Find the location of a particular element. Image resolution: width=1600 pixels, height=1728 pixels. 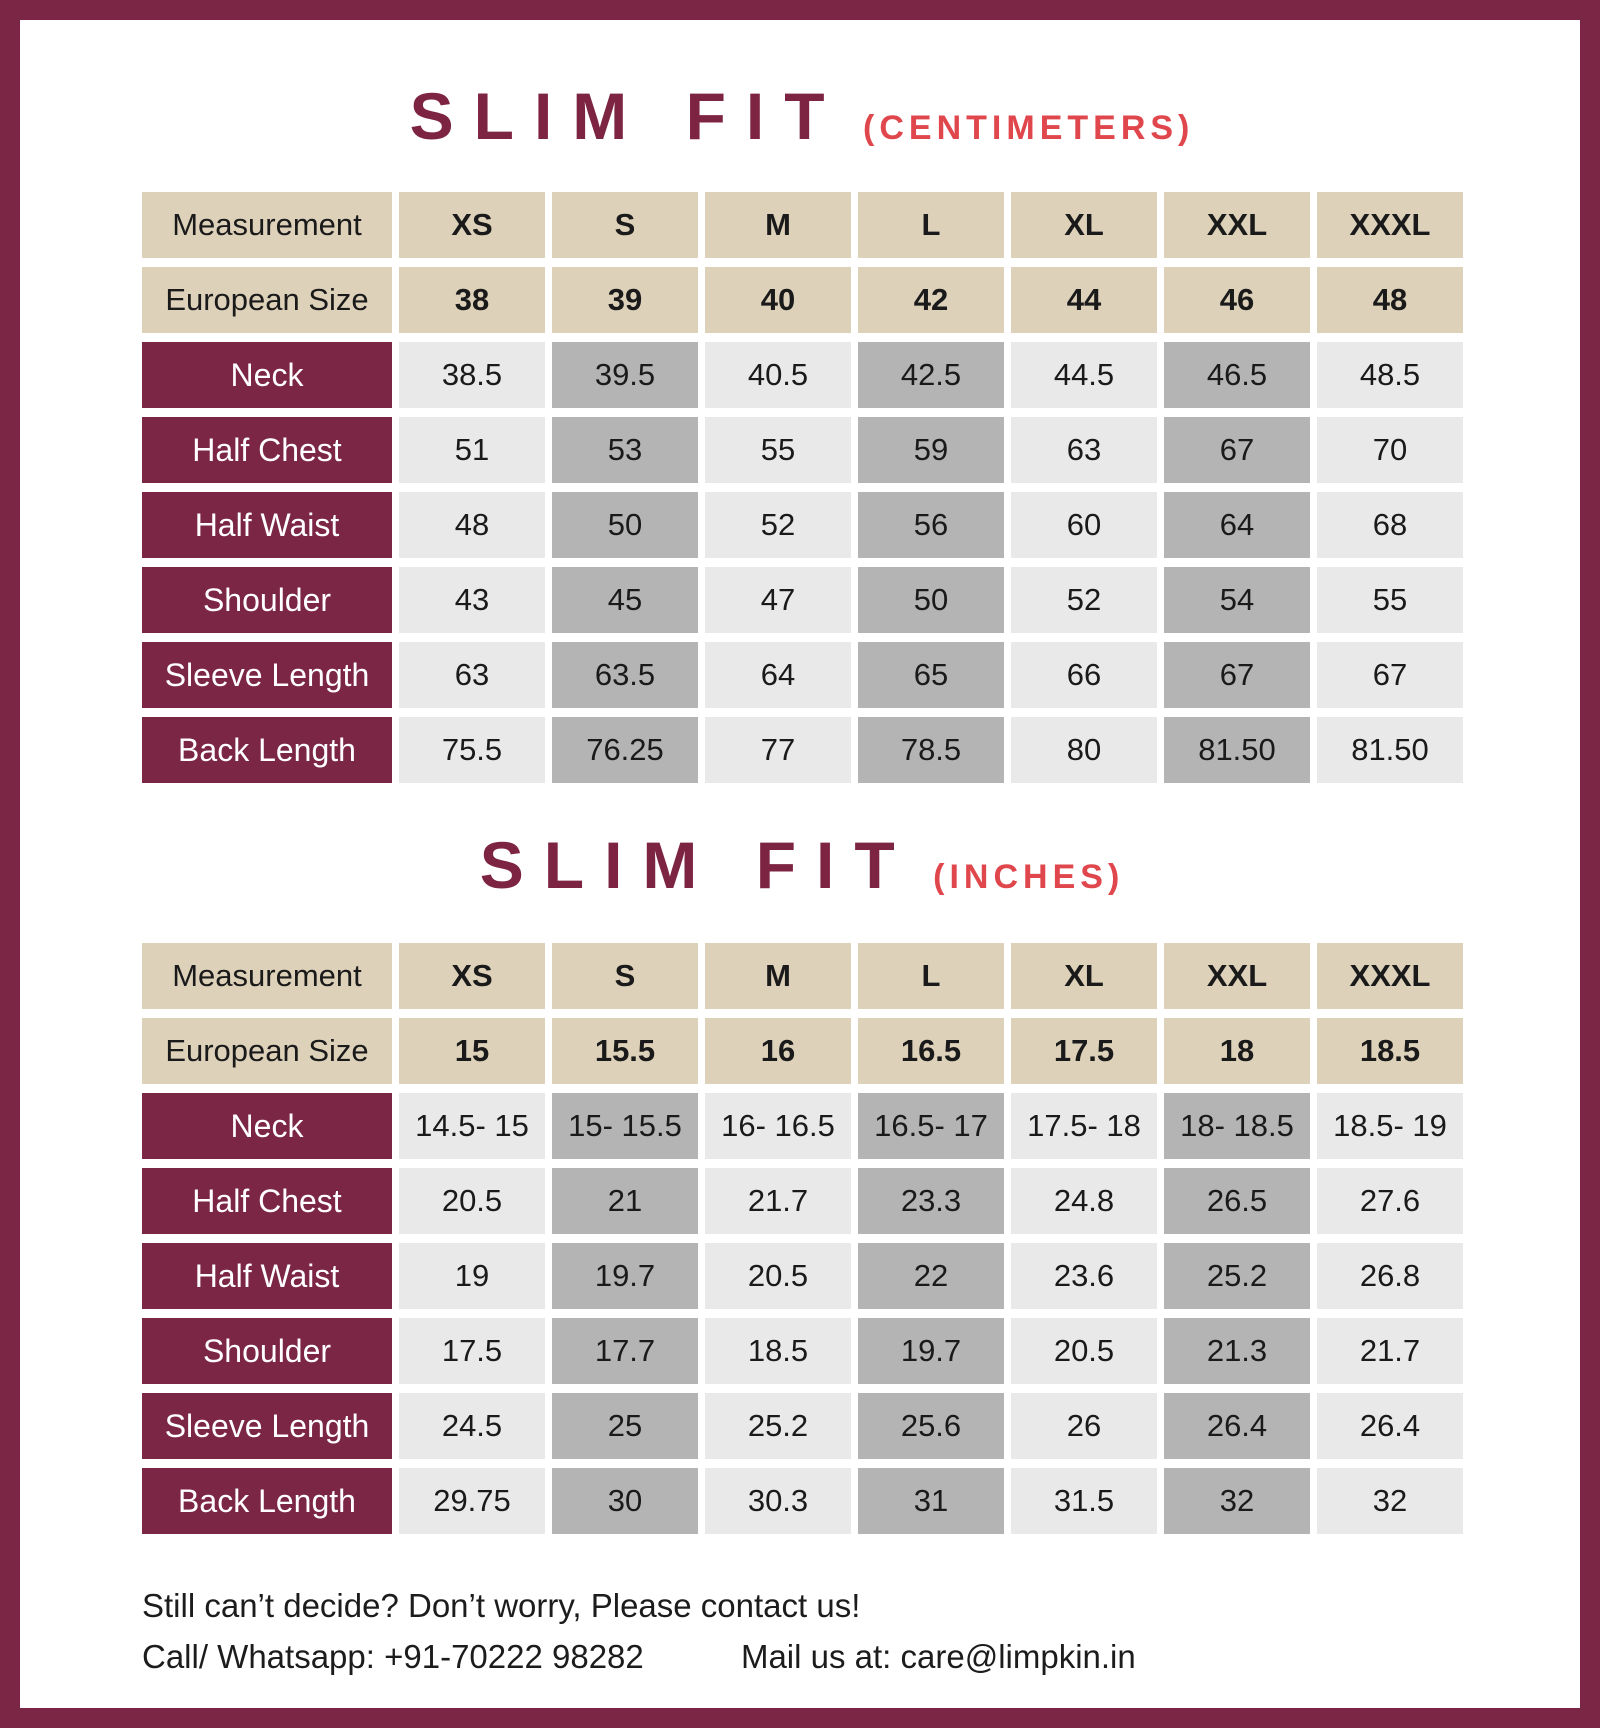

measurement-header: Measurement is located at coordinates (267, 976).